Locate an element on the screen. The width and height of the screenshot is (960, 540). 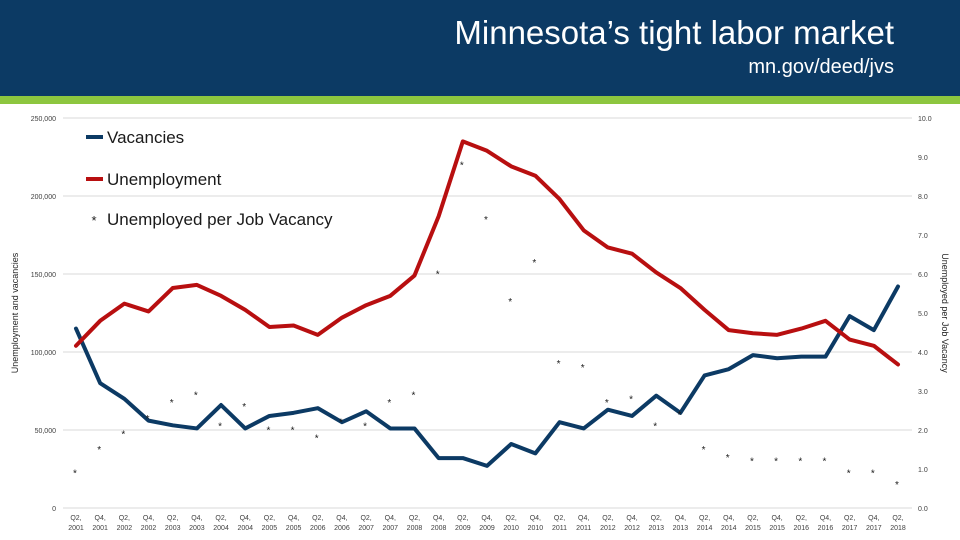
x-tick-label: 2005 is located at coordinates (294, 528).